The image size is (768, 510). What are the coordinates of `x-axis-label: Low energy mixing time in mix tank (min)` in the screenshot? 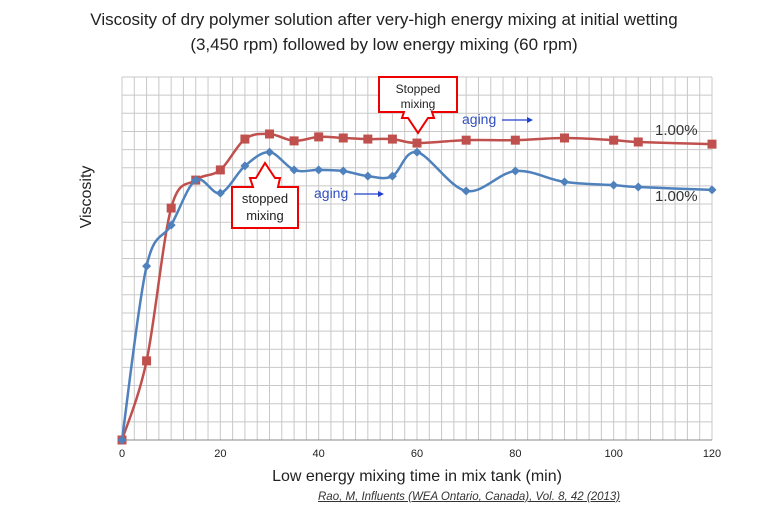 It's located at (417, 476).